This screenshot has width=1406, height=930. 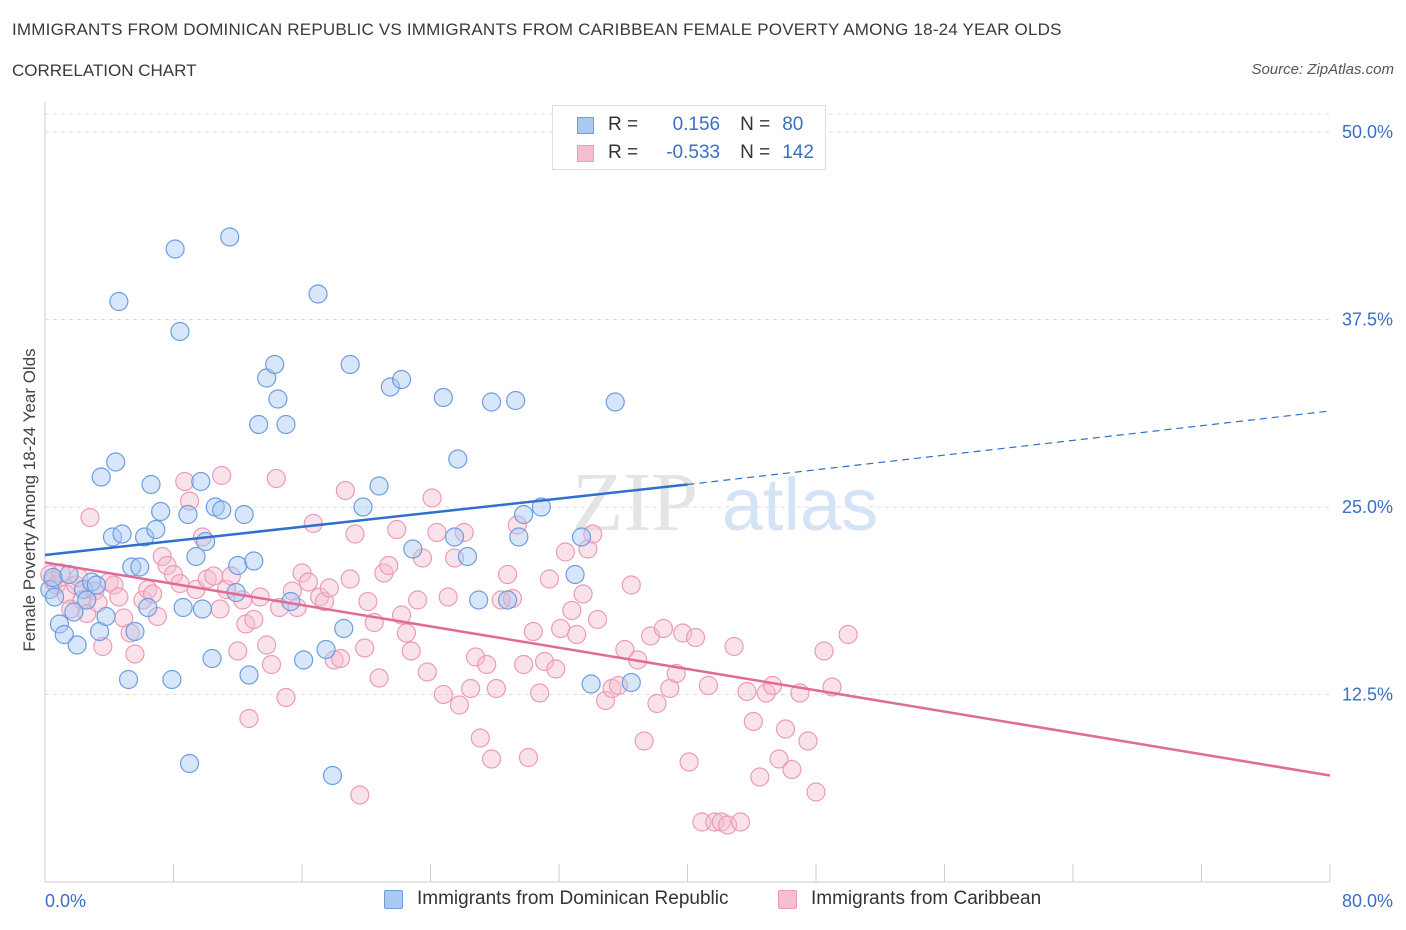 What do you see at coordinates (909, 899) in the screenshot?
I see `legend-item-caribbean: Immigrants from Caribbean` at bounding box center [909, 899].